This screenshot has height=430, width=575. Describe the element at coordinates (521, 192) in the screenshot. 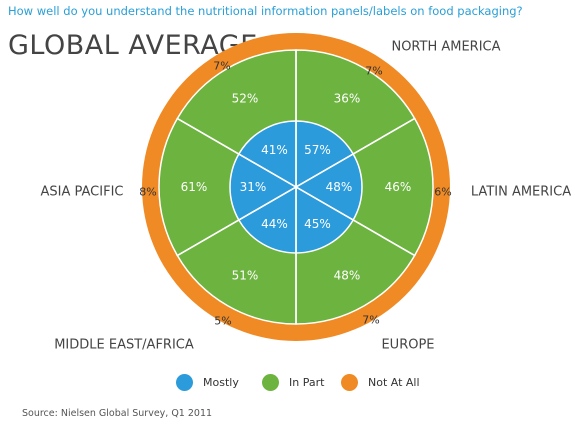

I see `region-label-latin-america: LATIN AMERICA` at that location.